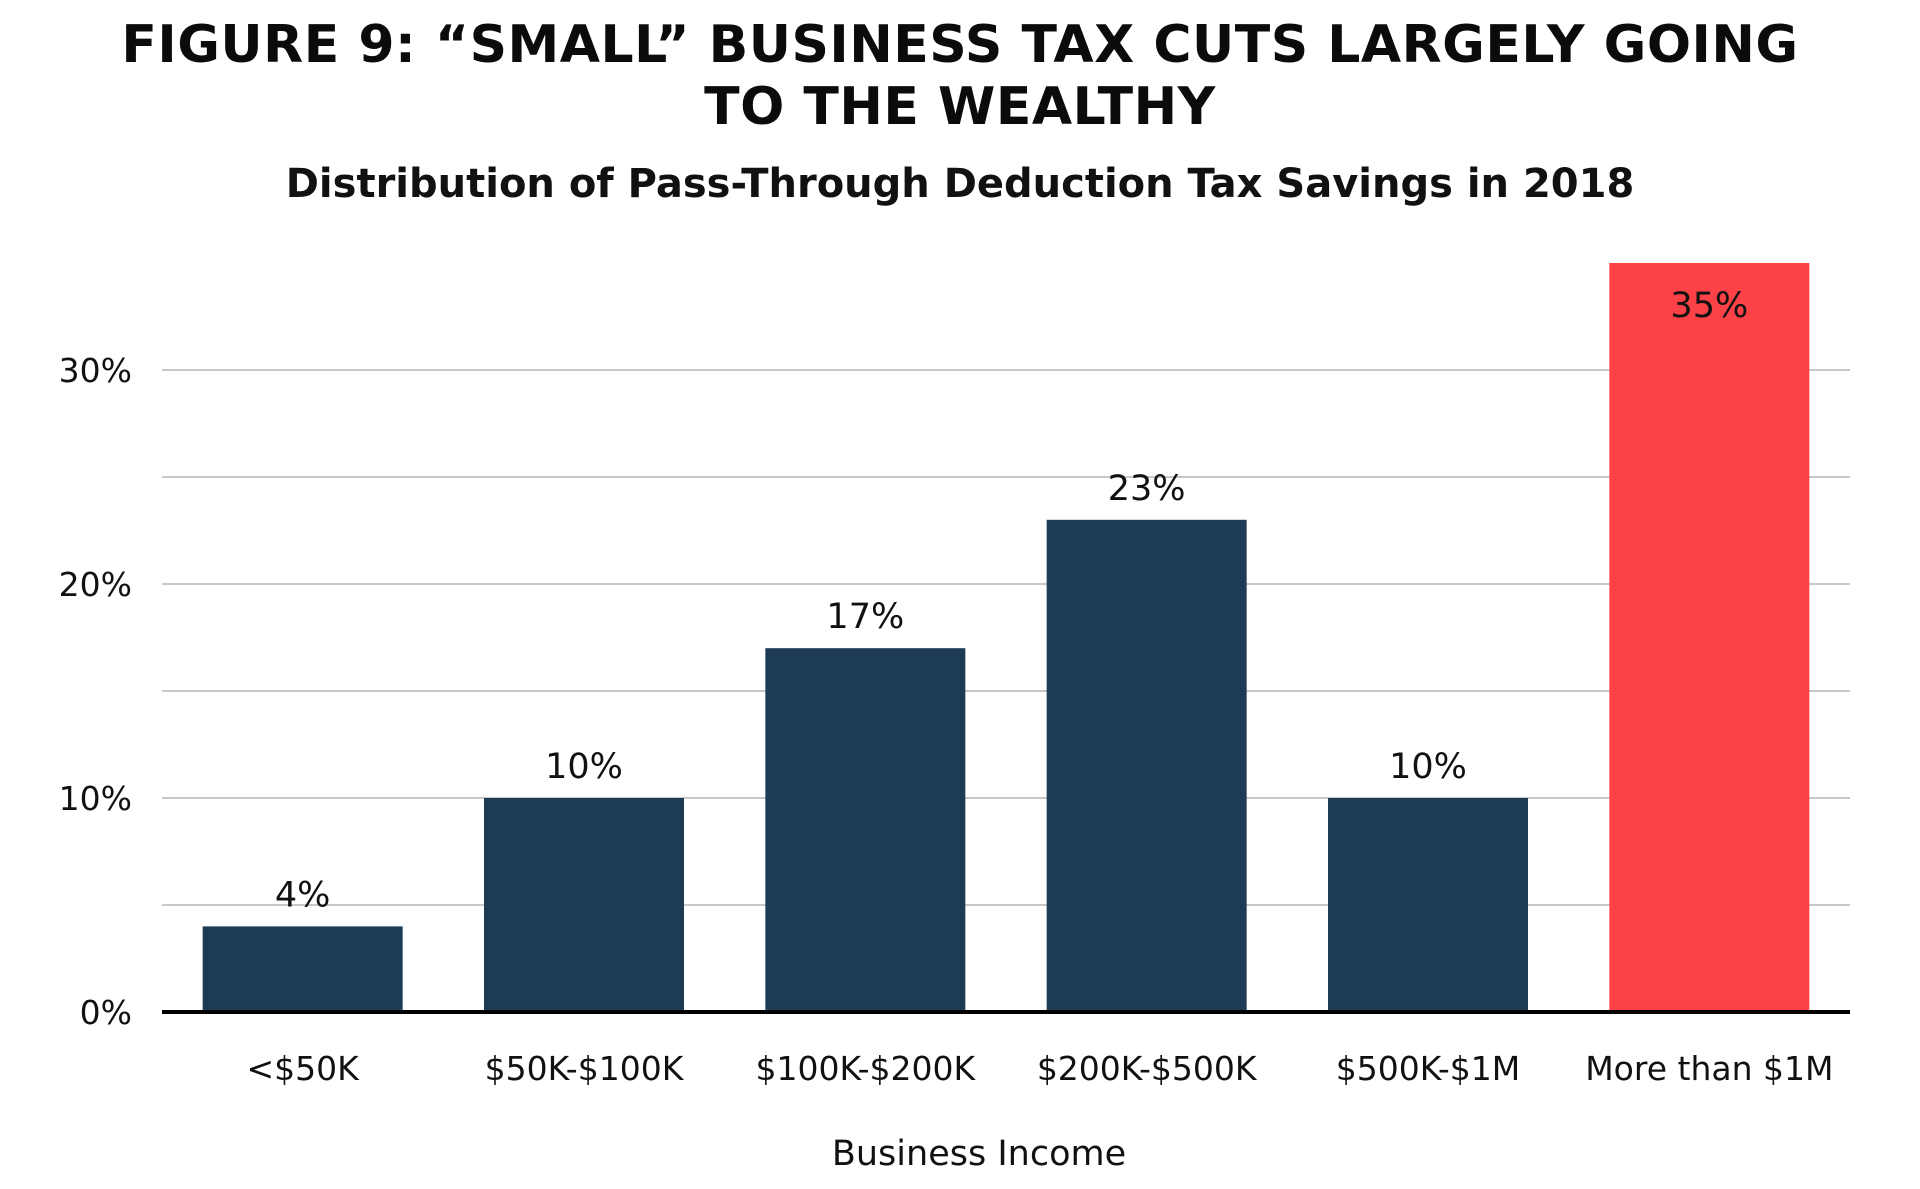 The width and height of the screenshot is (1920, 1189). I want to click on x-tick-label: $100K-$200K, so click(865, 1068).